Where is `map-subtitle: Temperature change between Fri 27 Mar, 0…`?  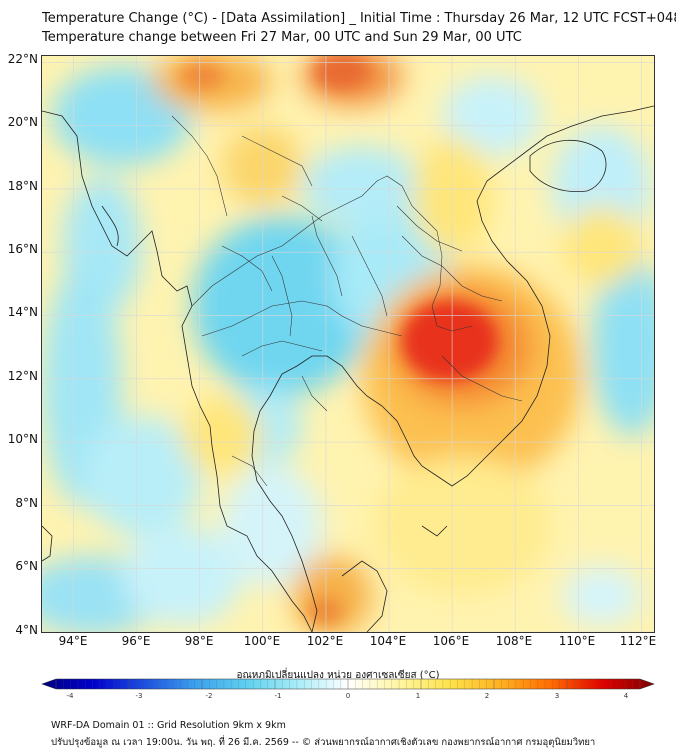 map-subtitle: Temperature change between Fri 27 Mar, 0… is located at coordinates (282, 37).